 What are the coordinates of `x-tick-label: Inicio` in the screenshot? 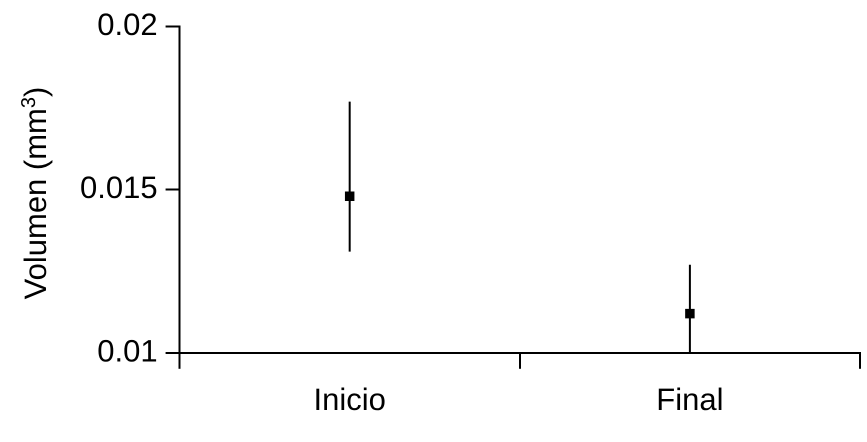 It's located at (349, 399).